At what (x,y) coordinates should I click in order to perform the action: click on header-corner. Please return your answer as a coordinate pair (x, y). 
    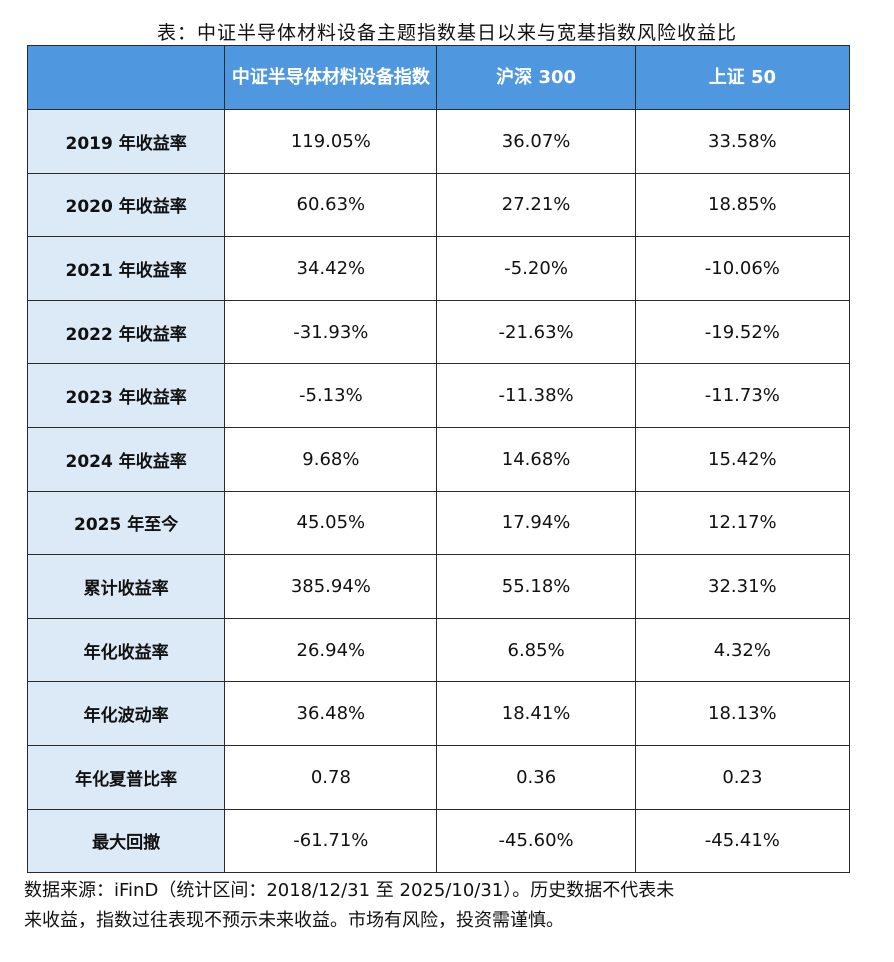
    Looking at the image, I should click on (126, 77).